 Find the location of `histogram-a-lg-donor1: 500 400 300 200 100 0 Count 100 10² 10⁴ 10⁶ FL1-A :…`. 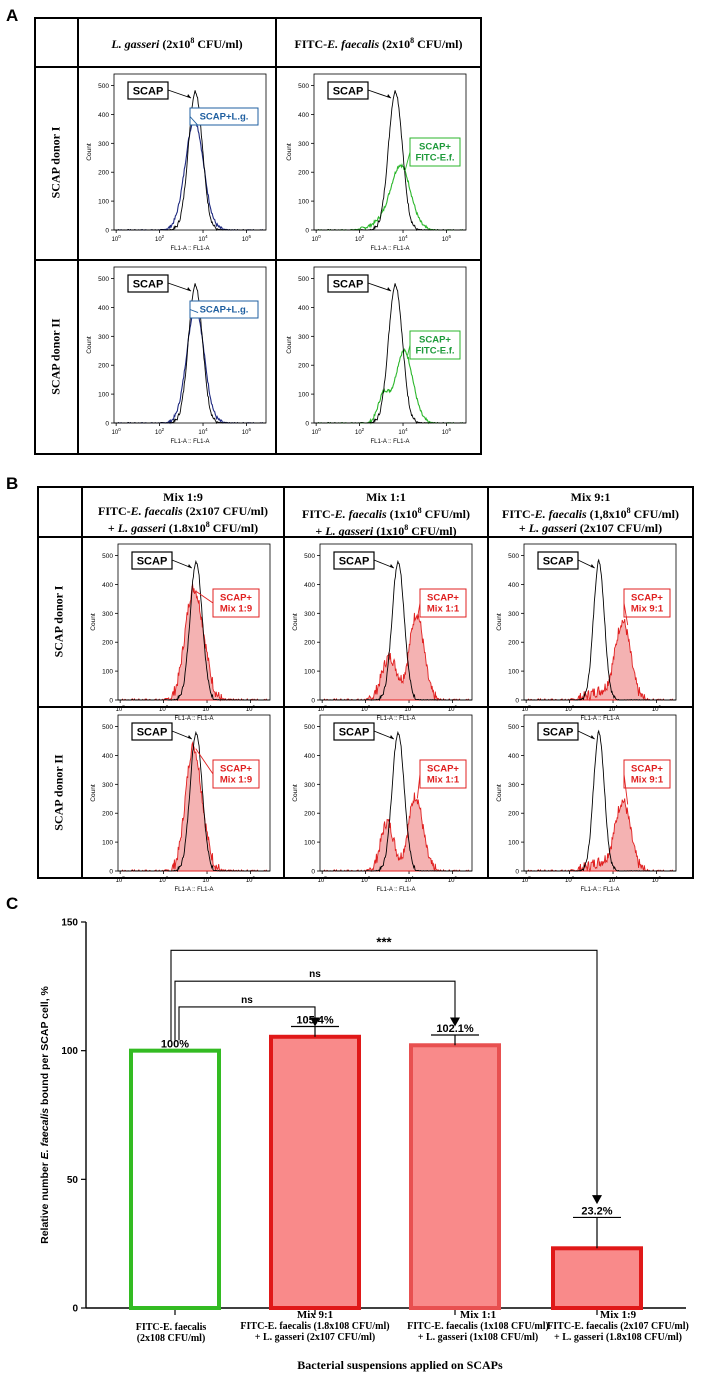

histogram-a-lg-donor1: 500 400 300 200 100 0 Count 100 10² 10⁴ 10⁶ FL1-A :… is located at coordinates (176, 163).